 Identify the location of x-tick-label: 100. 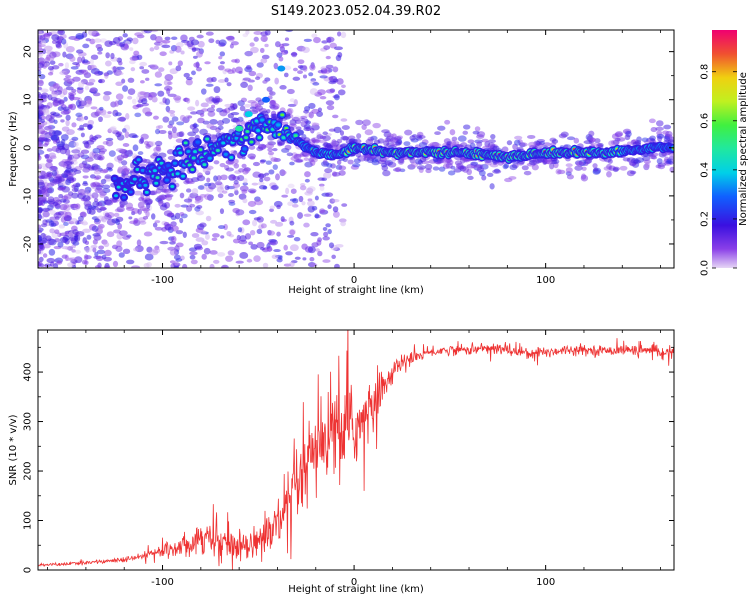
(545, 280).